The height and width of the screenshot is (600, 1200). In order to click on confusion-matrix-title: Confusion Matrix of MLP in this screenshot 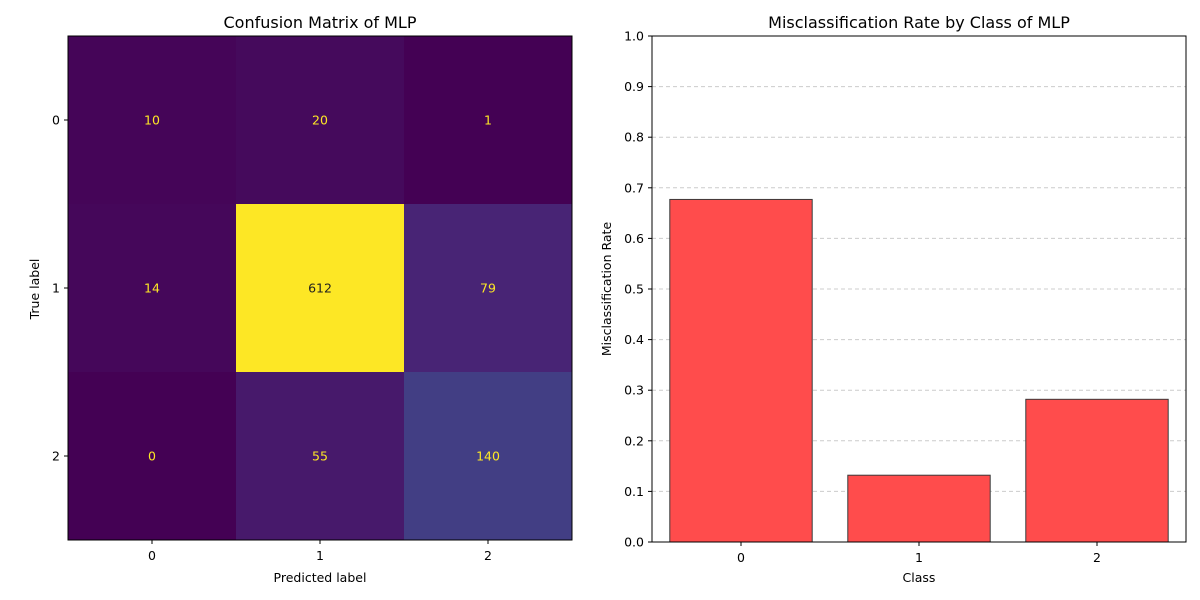, I will do `click(319, 22)`.